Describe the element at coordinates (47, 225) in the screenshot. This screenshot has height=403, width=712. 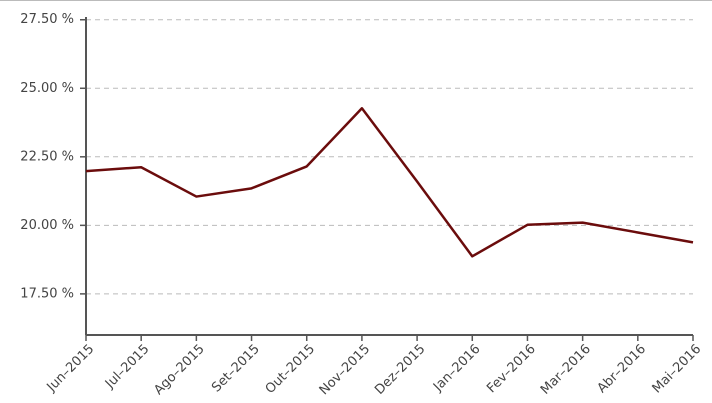
I see `y-tick-label: 20.00 %` at that location.